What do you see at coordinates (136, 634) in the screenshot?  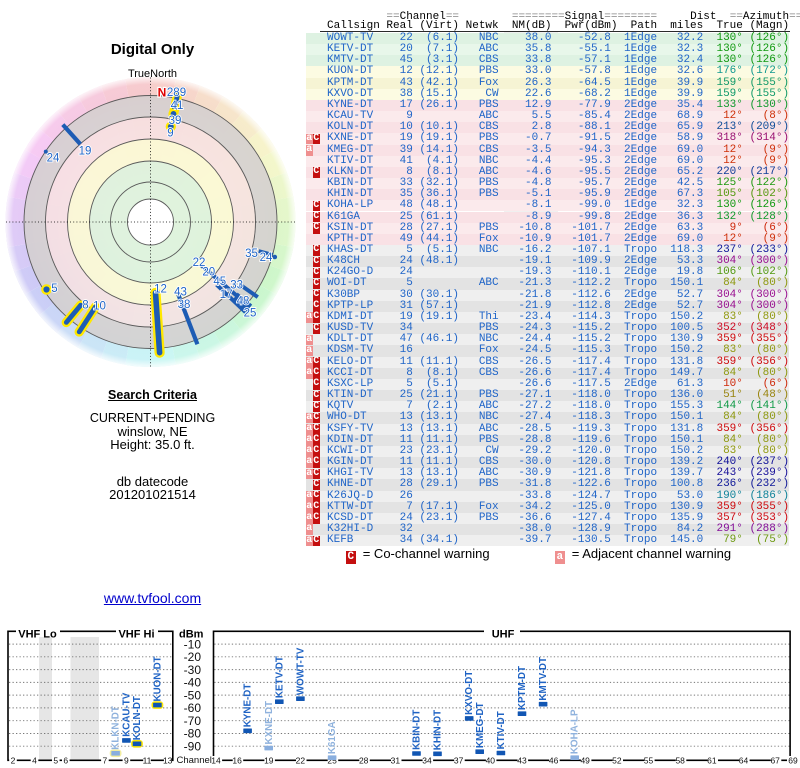 I see `svg-text: VHF Hi` at bounding box center [136, 634].